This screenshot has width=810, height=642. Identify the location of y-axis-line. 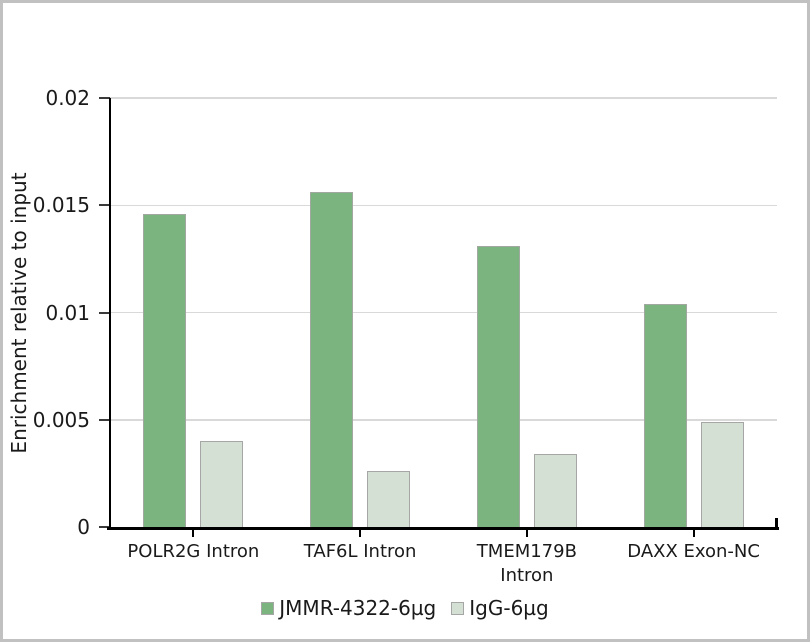
(110, 313).